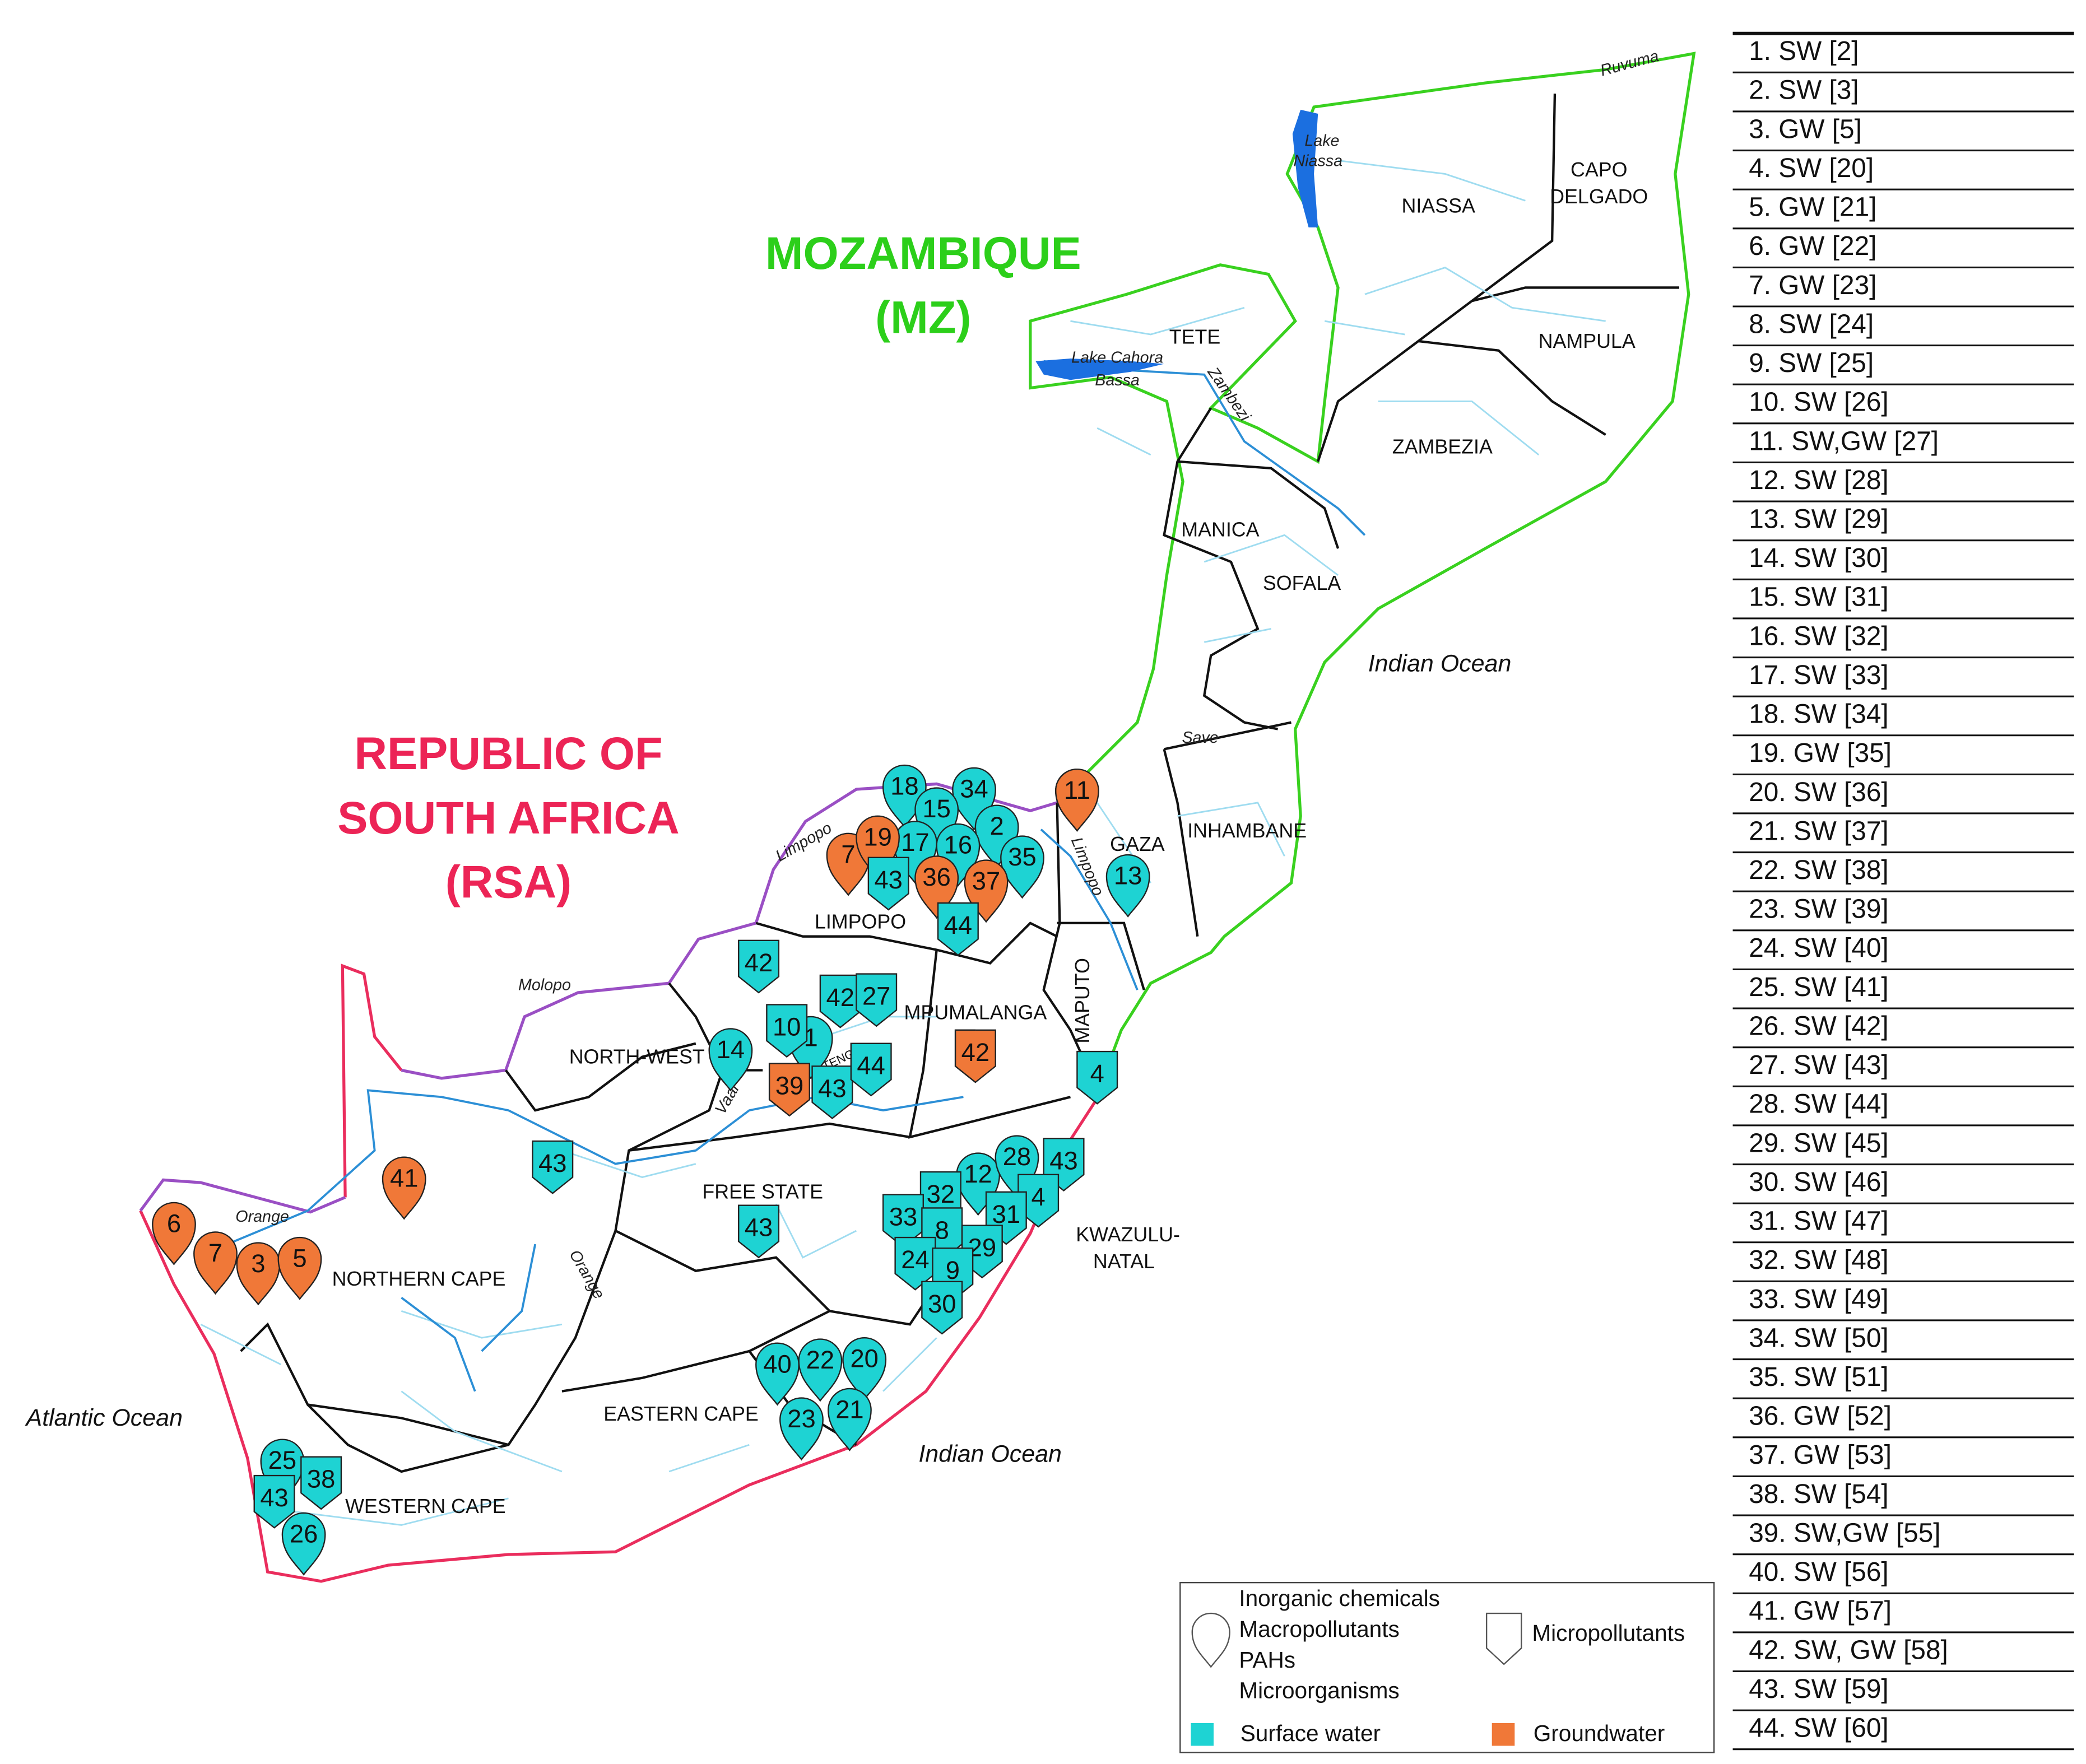 The height and width of the screenshot is (1764, 2086). What do you see at coordinates (958, 925) in the screenshot?
I see `marker-label: 44` at bounding box center [958, 925].